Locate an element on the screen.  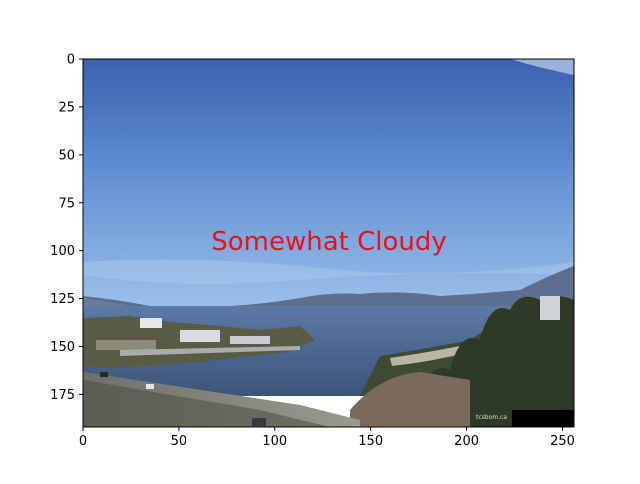
y-tick-label: 150 is located at coordinates (62, 347).